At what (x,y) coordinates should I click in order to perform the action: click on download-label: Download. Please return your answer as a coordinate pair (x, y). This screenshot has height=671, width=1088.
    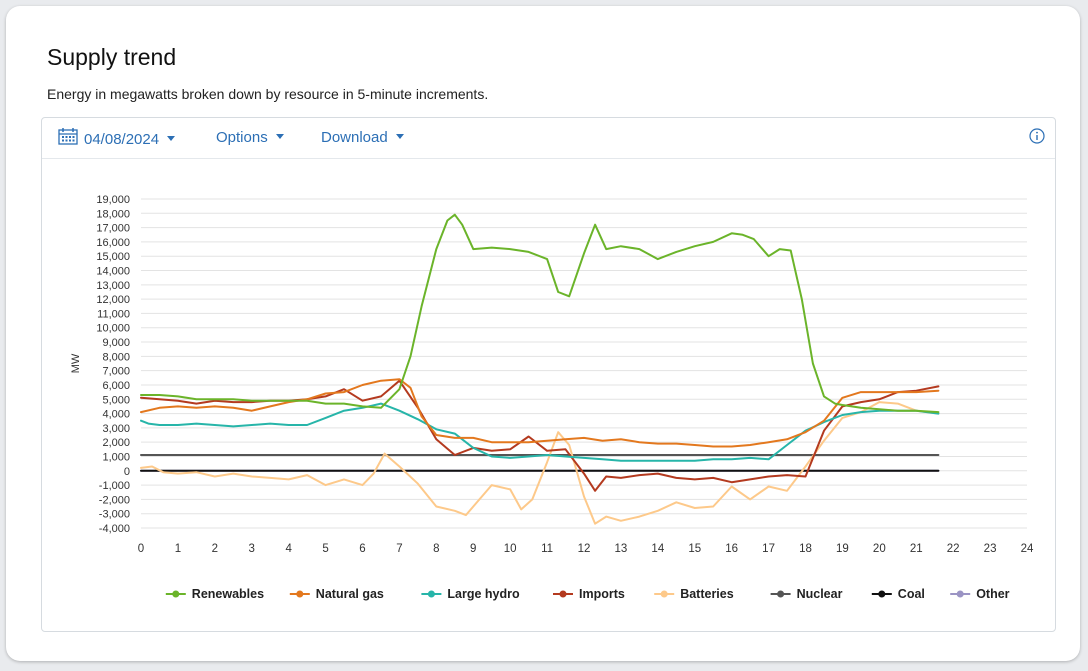
    Looking at the image, I should click on (354, 137).